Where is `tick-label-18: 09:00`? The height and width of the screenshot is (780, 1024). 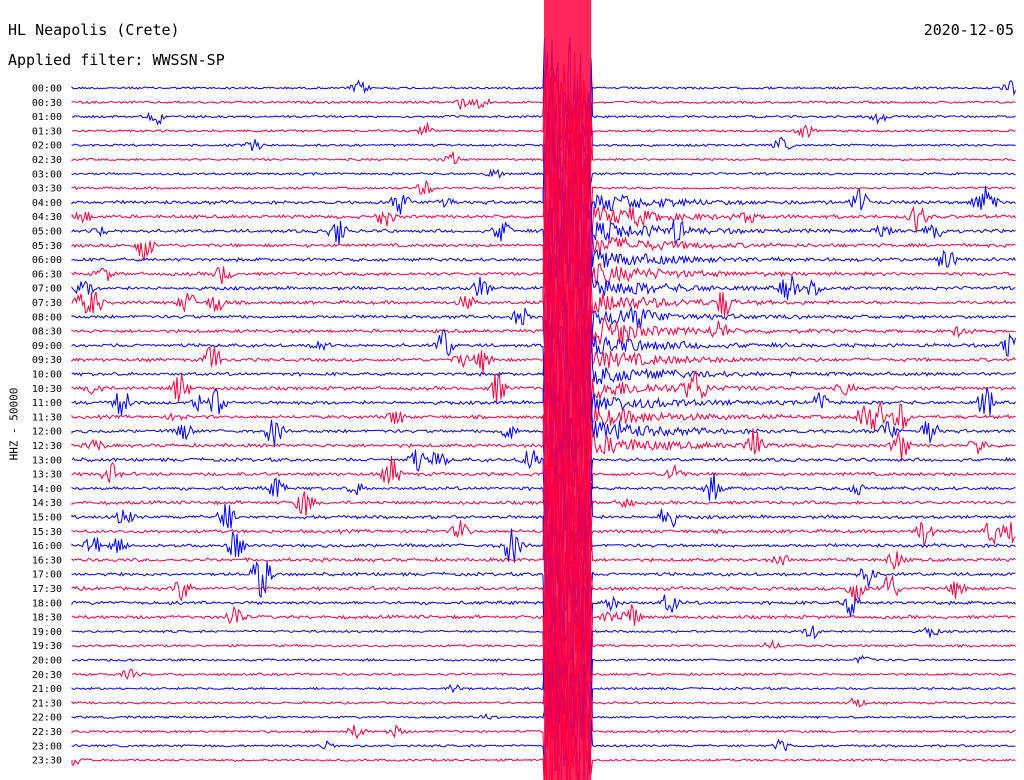 tick-label-18: 09:00 is located at coordinates (47, 346).